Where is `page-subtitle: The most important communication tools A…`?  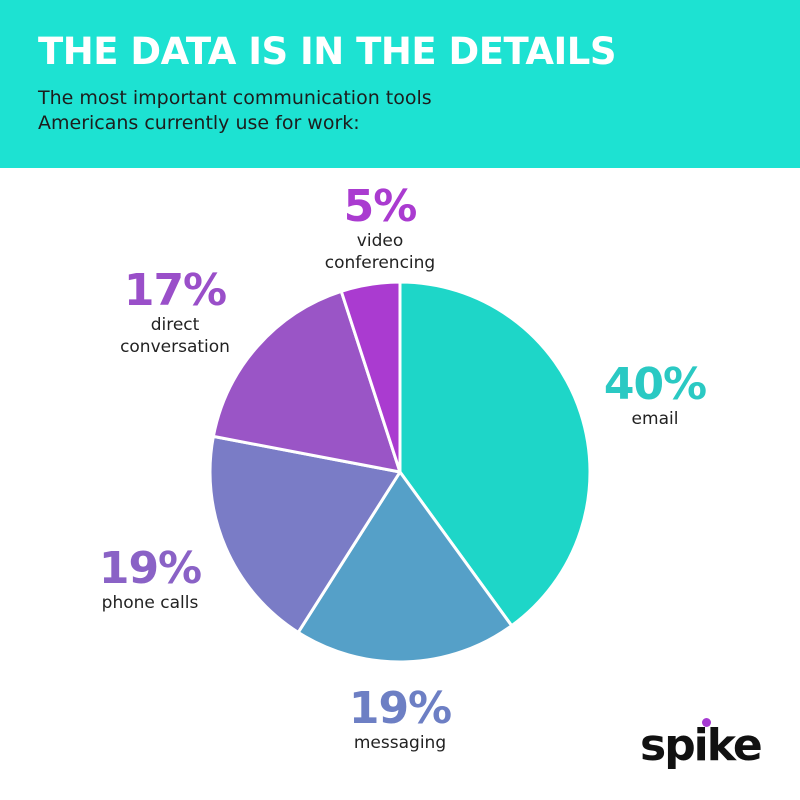
page-subtitle: The most important communication tools A… is located at coordinates (298, 111).